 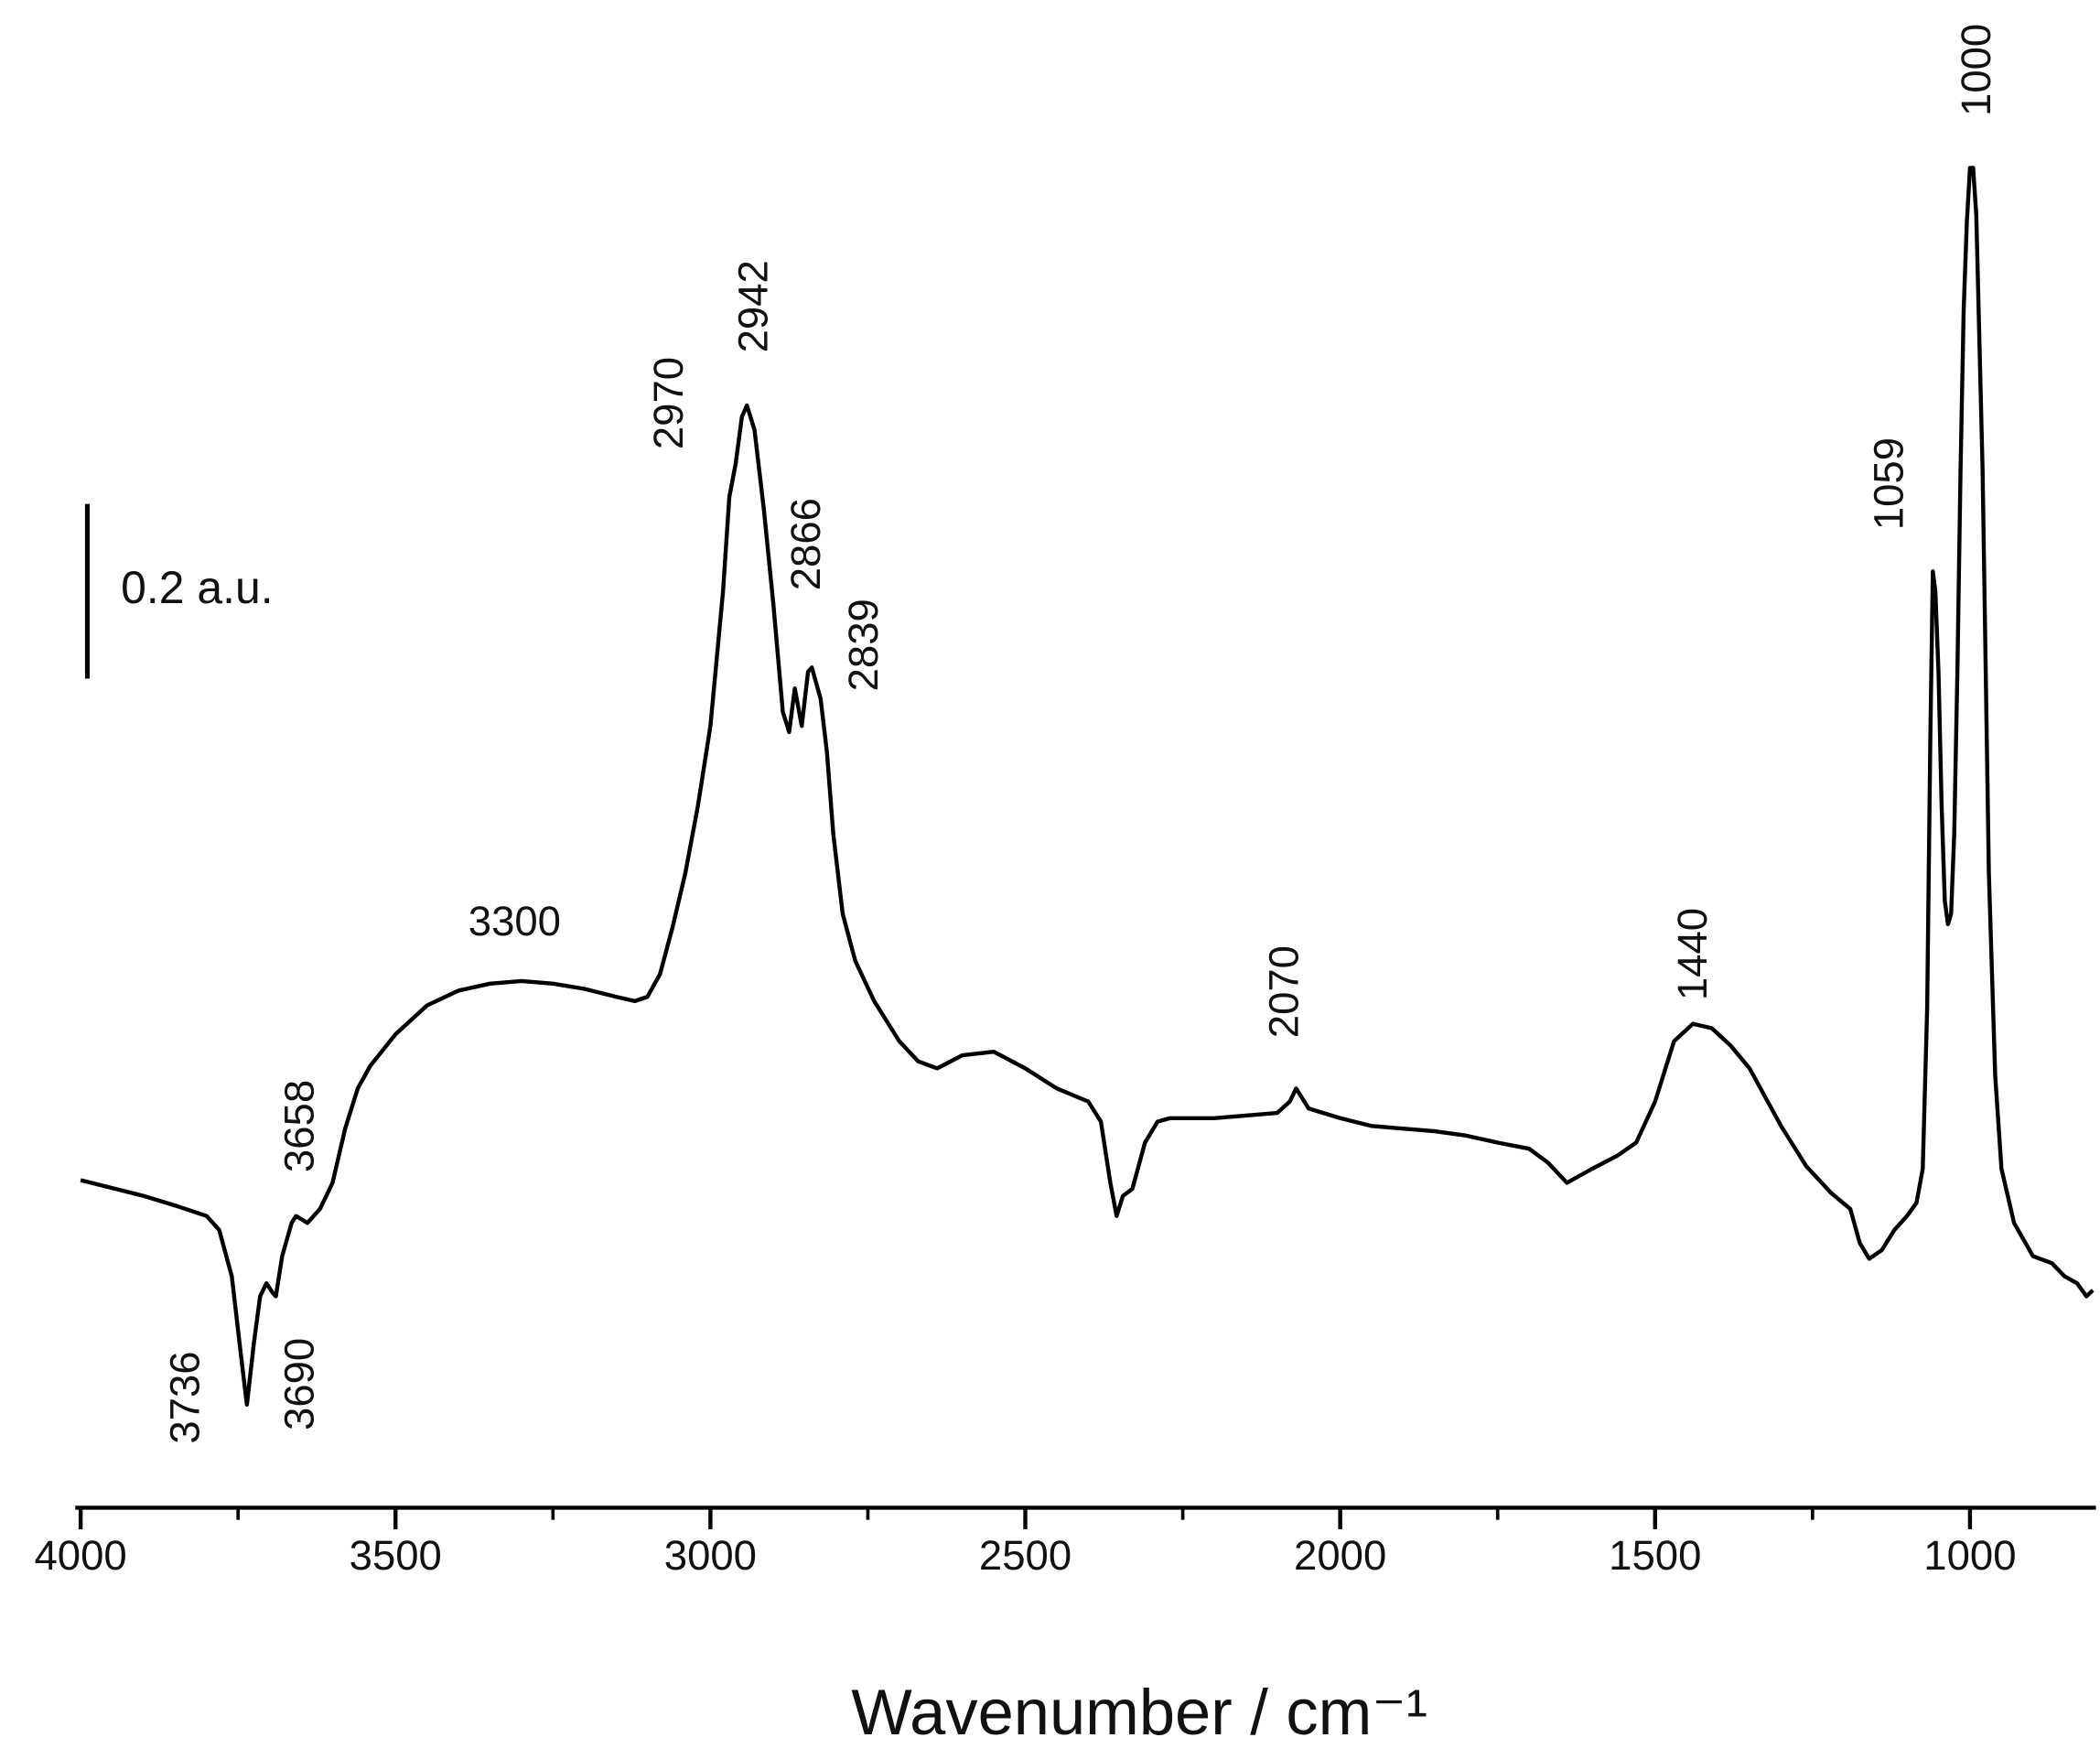 I want to click on peak-label: 2866, so click(x=805, y=544).